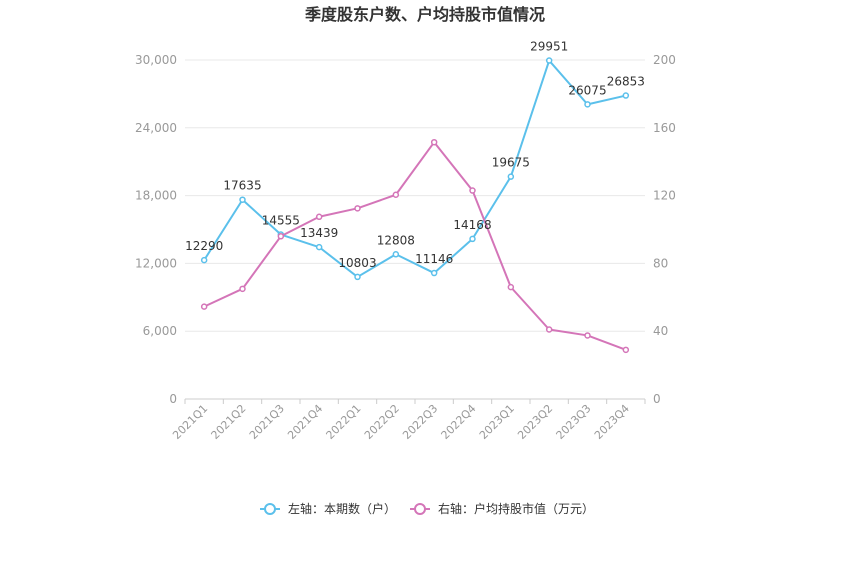  Describe the element at coordinates (434, 259) in the screenshot. I see `data-label: 11146` at that location.